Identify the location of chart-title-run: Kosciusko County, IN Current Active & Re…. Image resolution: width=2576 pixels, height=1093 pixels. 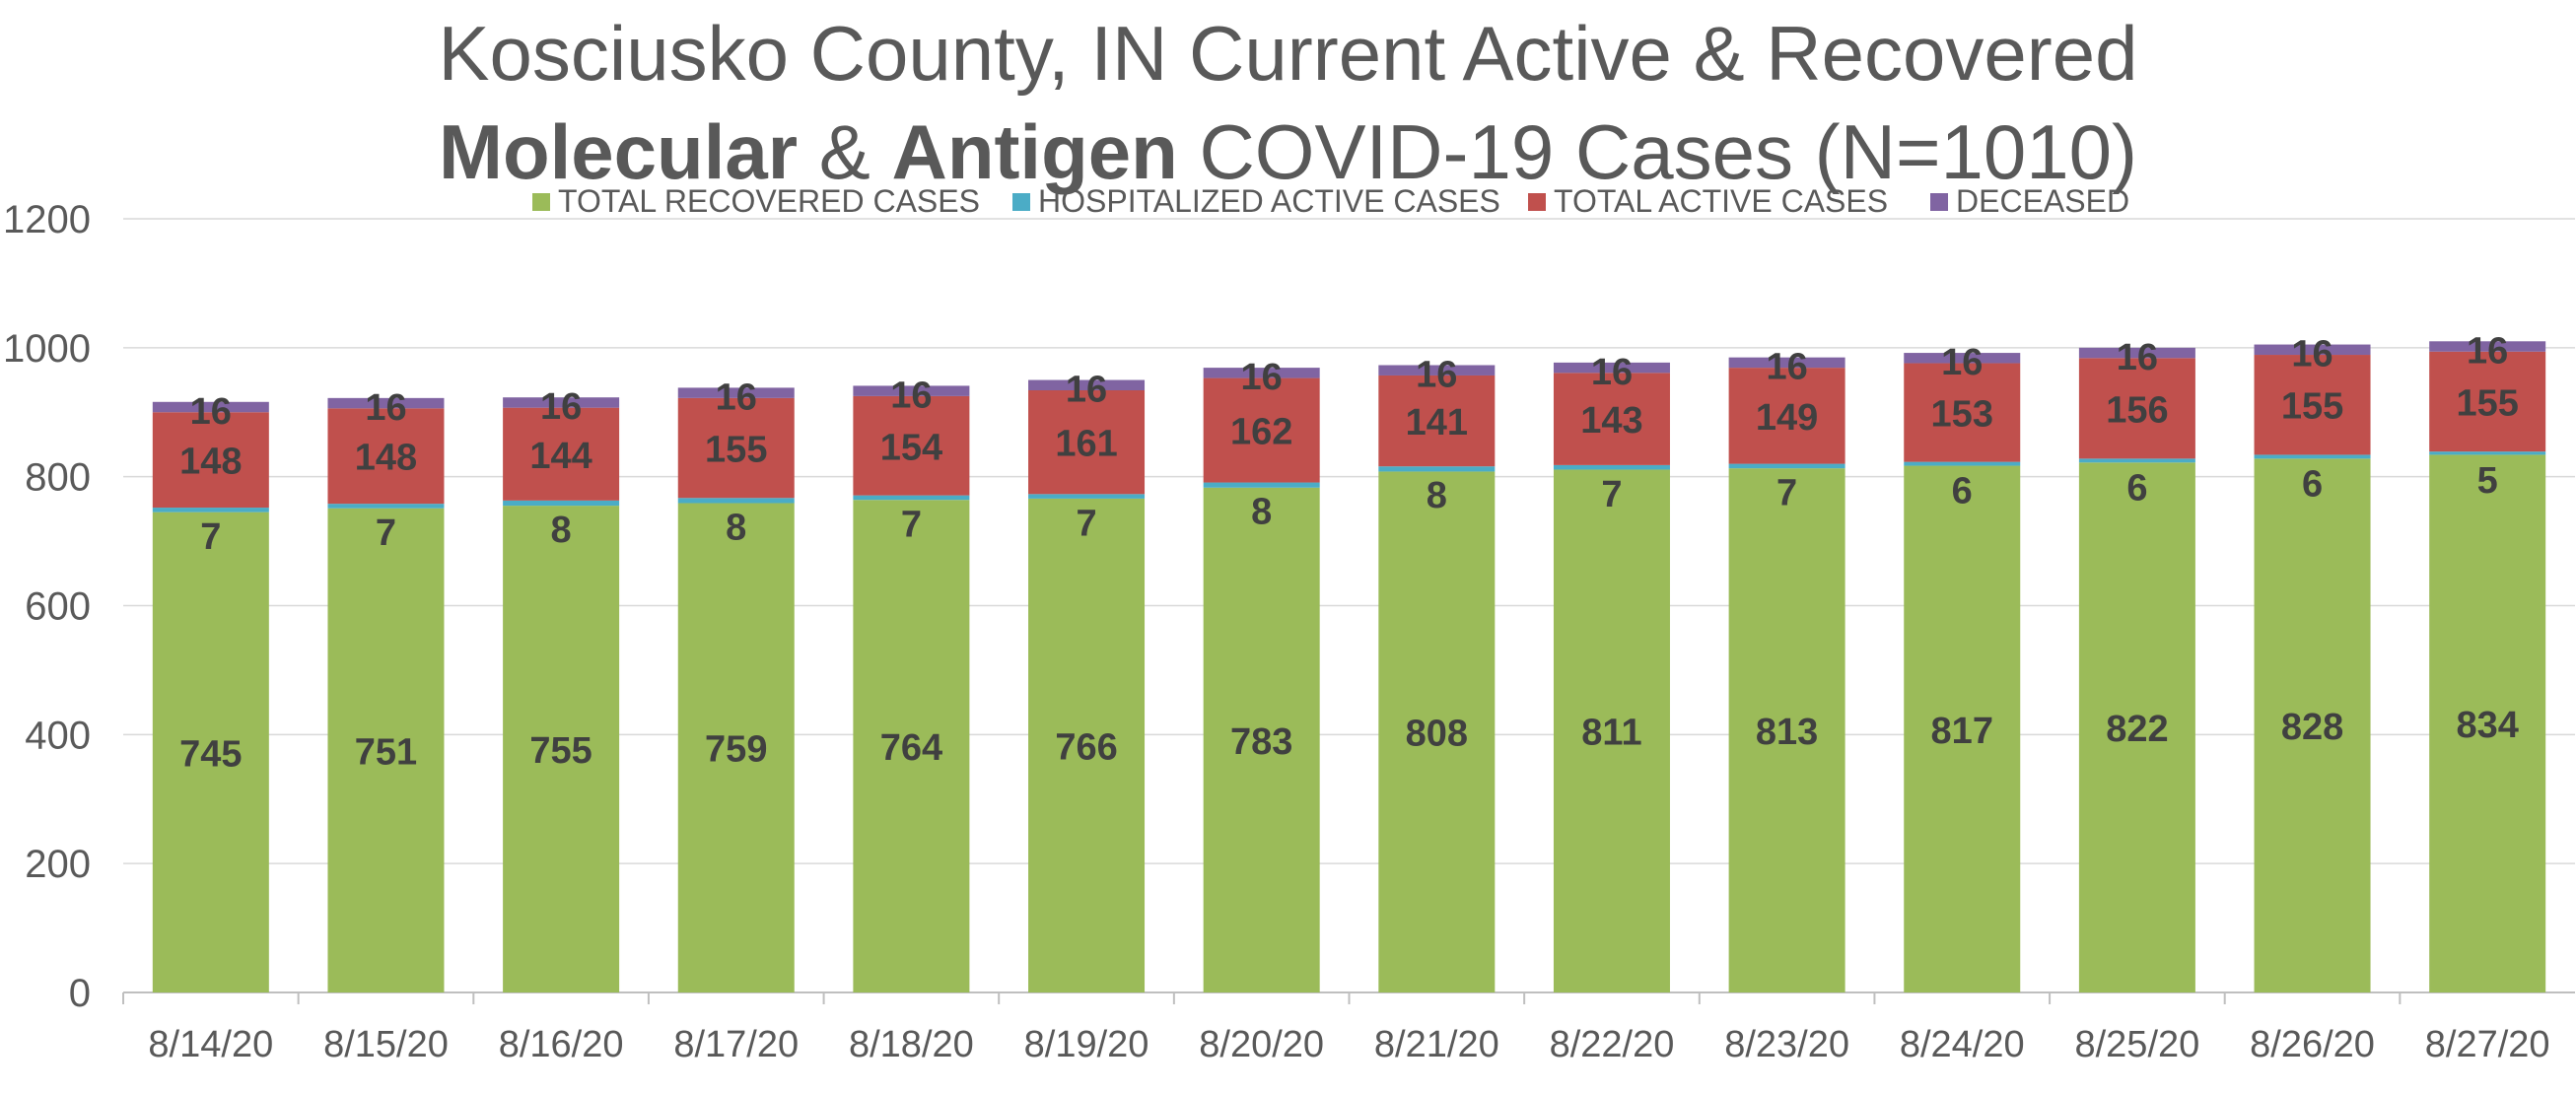
(1288, 53).